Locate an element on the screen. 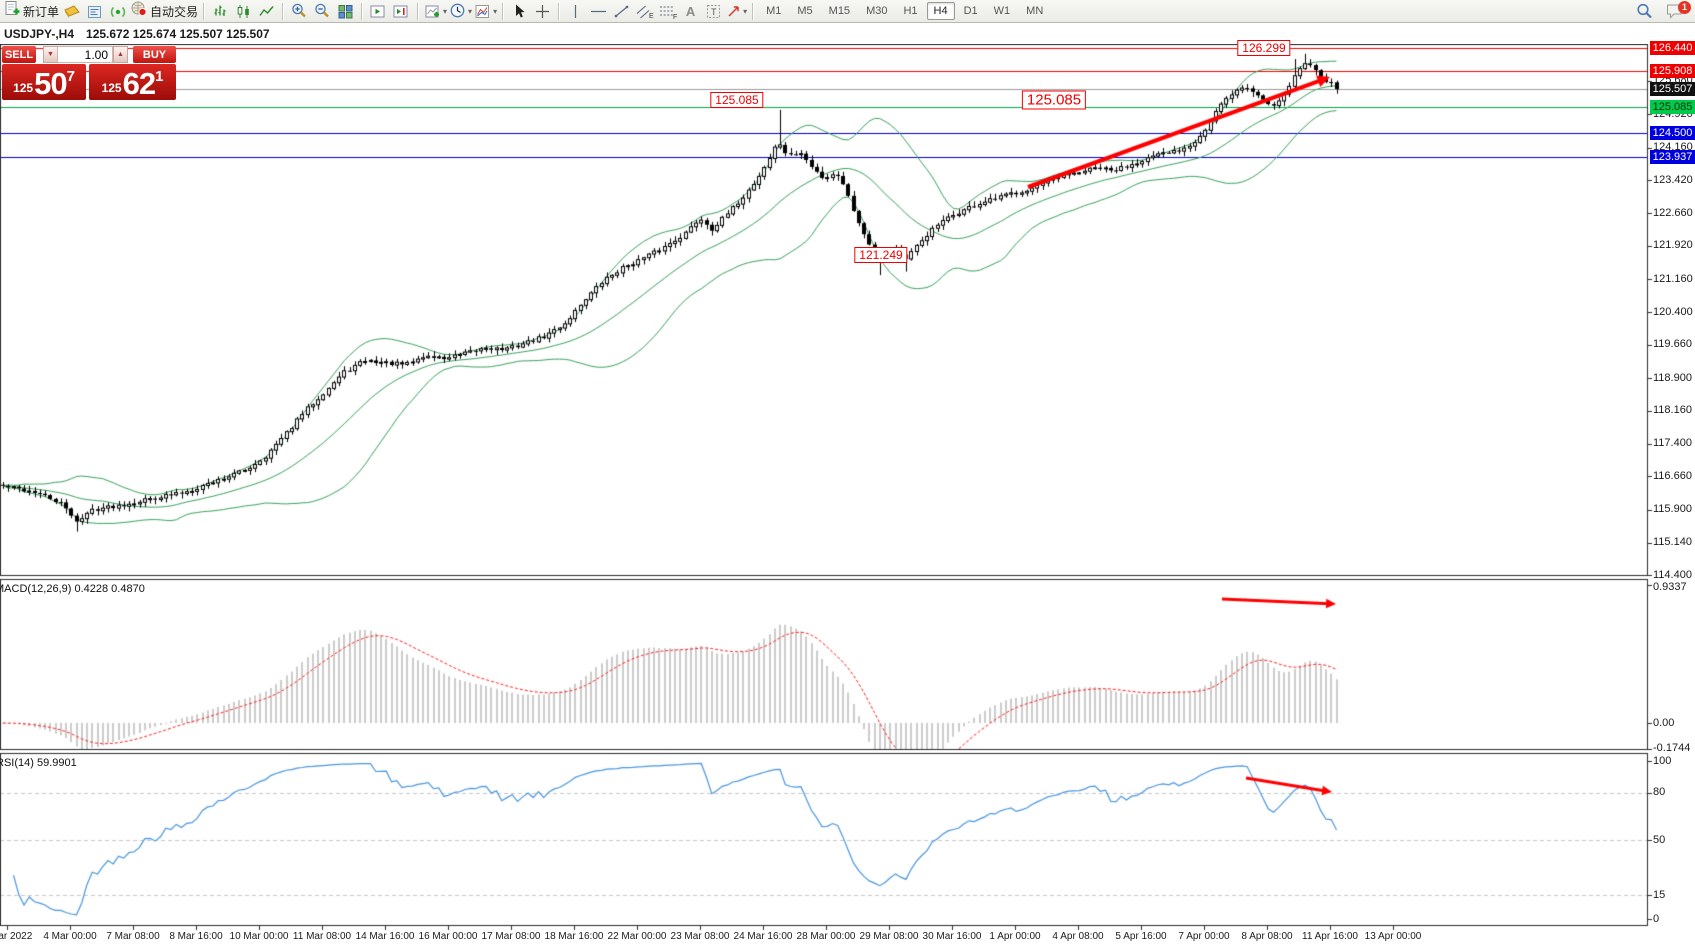  timeframe-h4: H4 is located at coordinates (940, 11).